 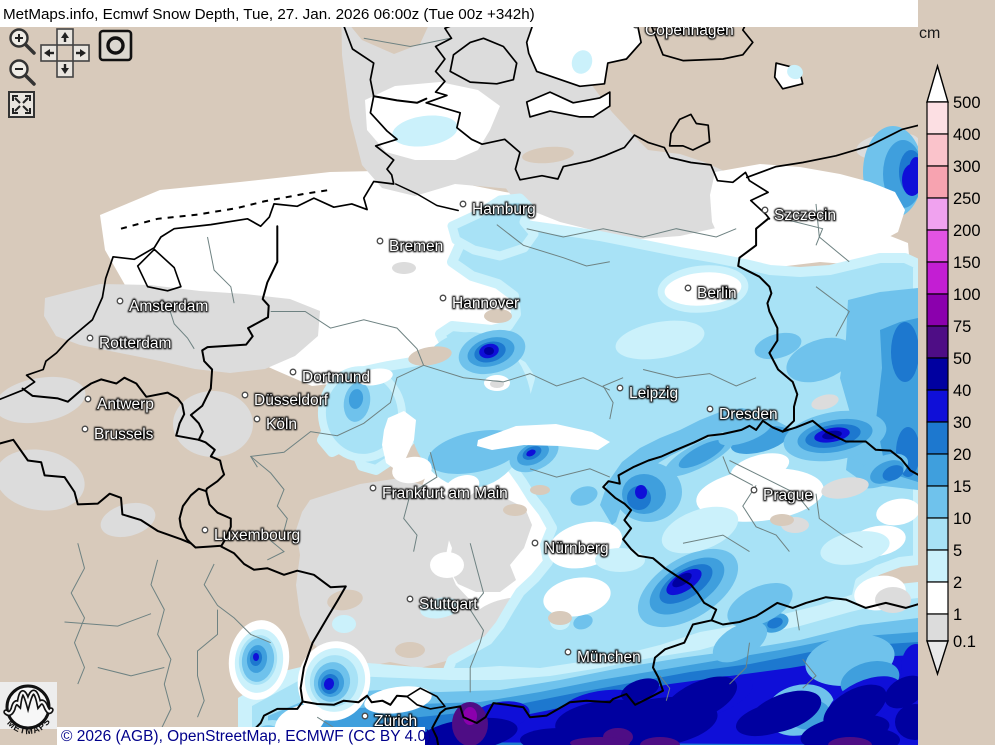 What do you see at coordinates (967, 231) in the screenshot?
I see `svg-text: 200` at bounding box center [967, 231].